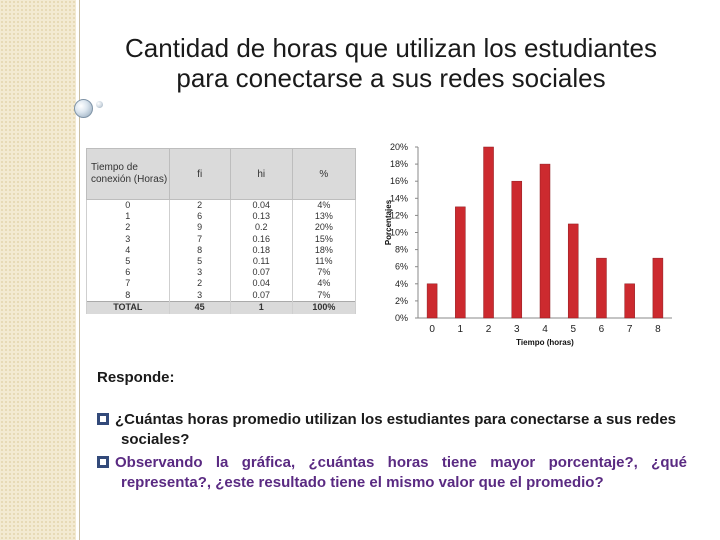  What do you see at coordinates (324, 261) in the screenshot?
I see `cell: 11%` at bounding box center [324, 261].